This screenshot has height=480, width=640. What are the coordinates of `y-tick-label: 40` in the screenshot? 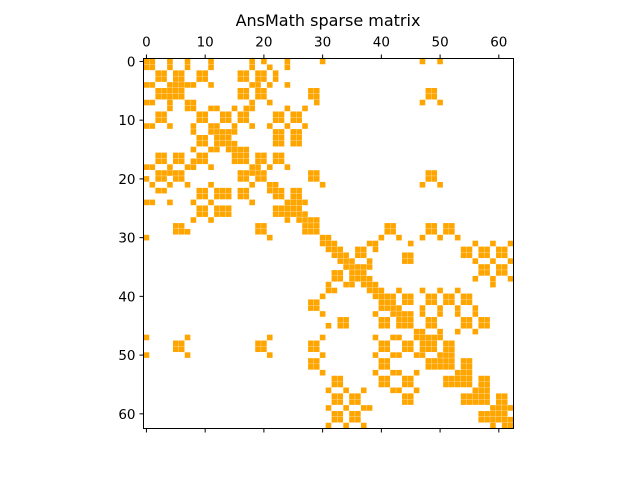 It's located at (126, 297).